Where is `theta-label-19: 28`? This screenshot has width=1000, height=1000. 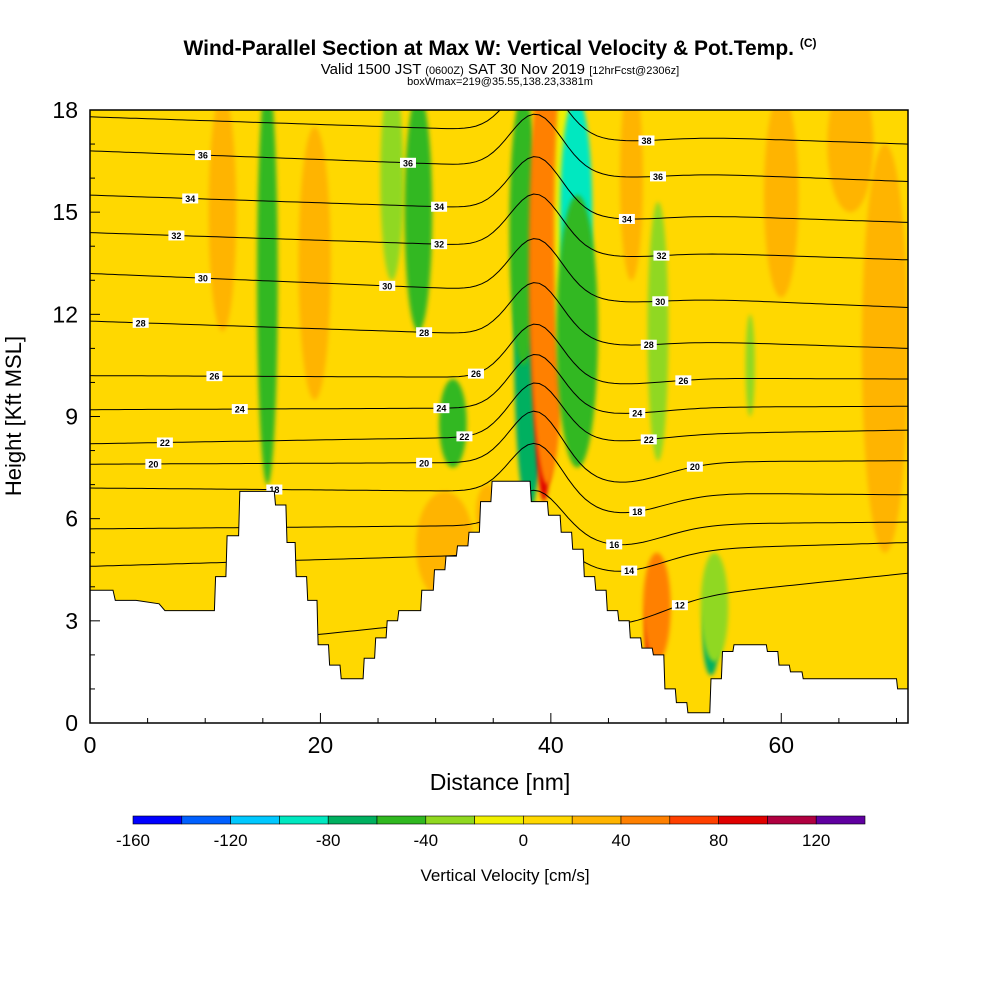 theta-label-19: 28 is located at coordinates (649, 345).